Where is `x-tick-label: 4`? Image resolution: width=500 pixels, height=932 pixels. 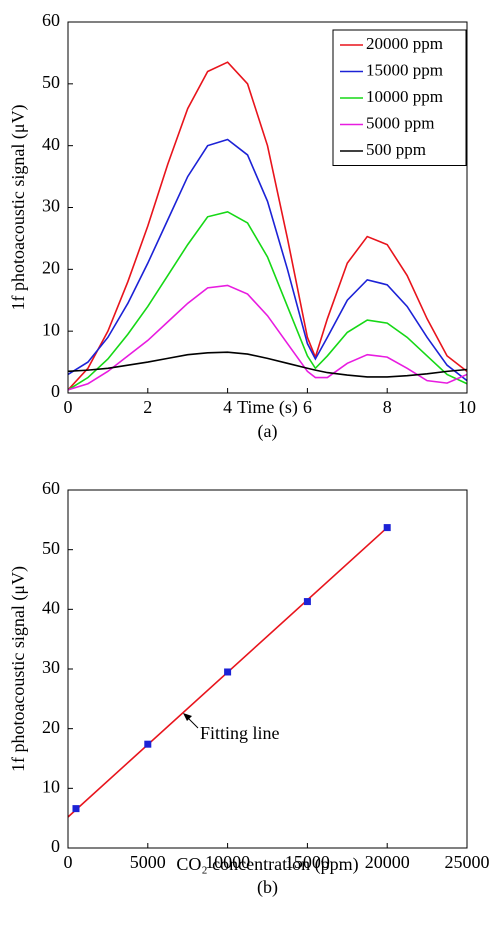 x-tick-label: 4 is located at coordinates (227, 407).